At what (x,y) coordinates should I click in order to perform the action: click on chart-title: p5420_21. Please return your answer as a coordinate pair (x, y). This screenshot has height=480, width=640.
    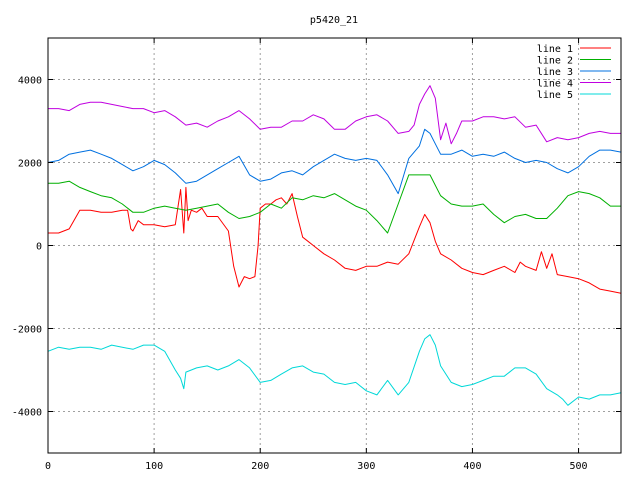
    Looking at the image, I should click on (334, 20).